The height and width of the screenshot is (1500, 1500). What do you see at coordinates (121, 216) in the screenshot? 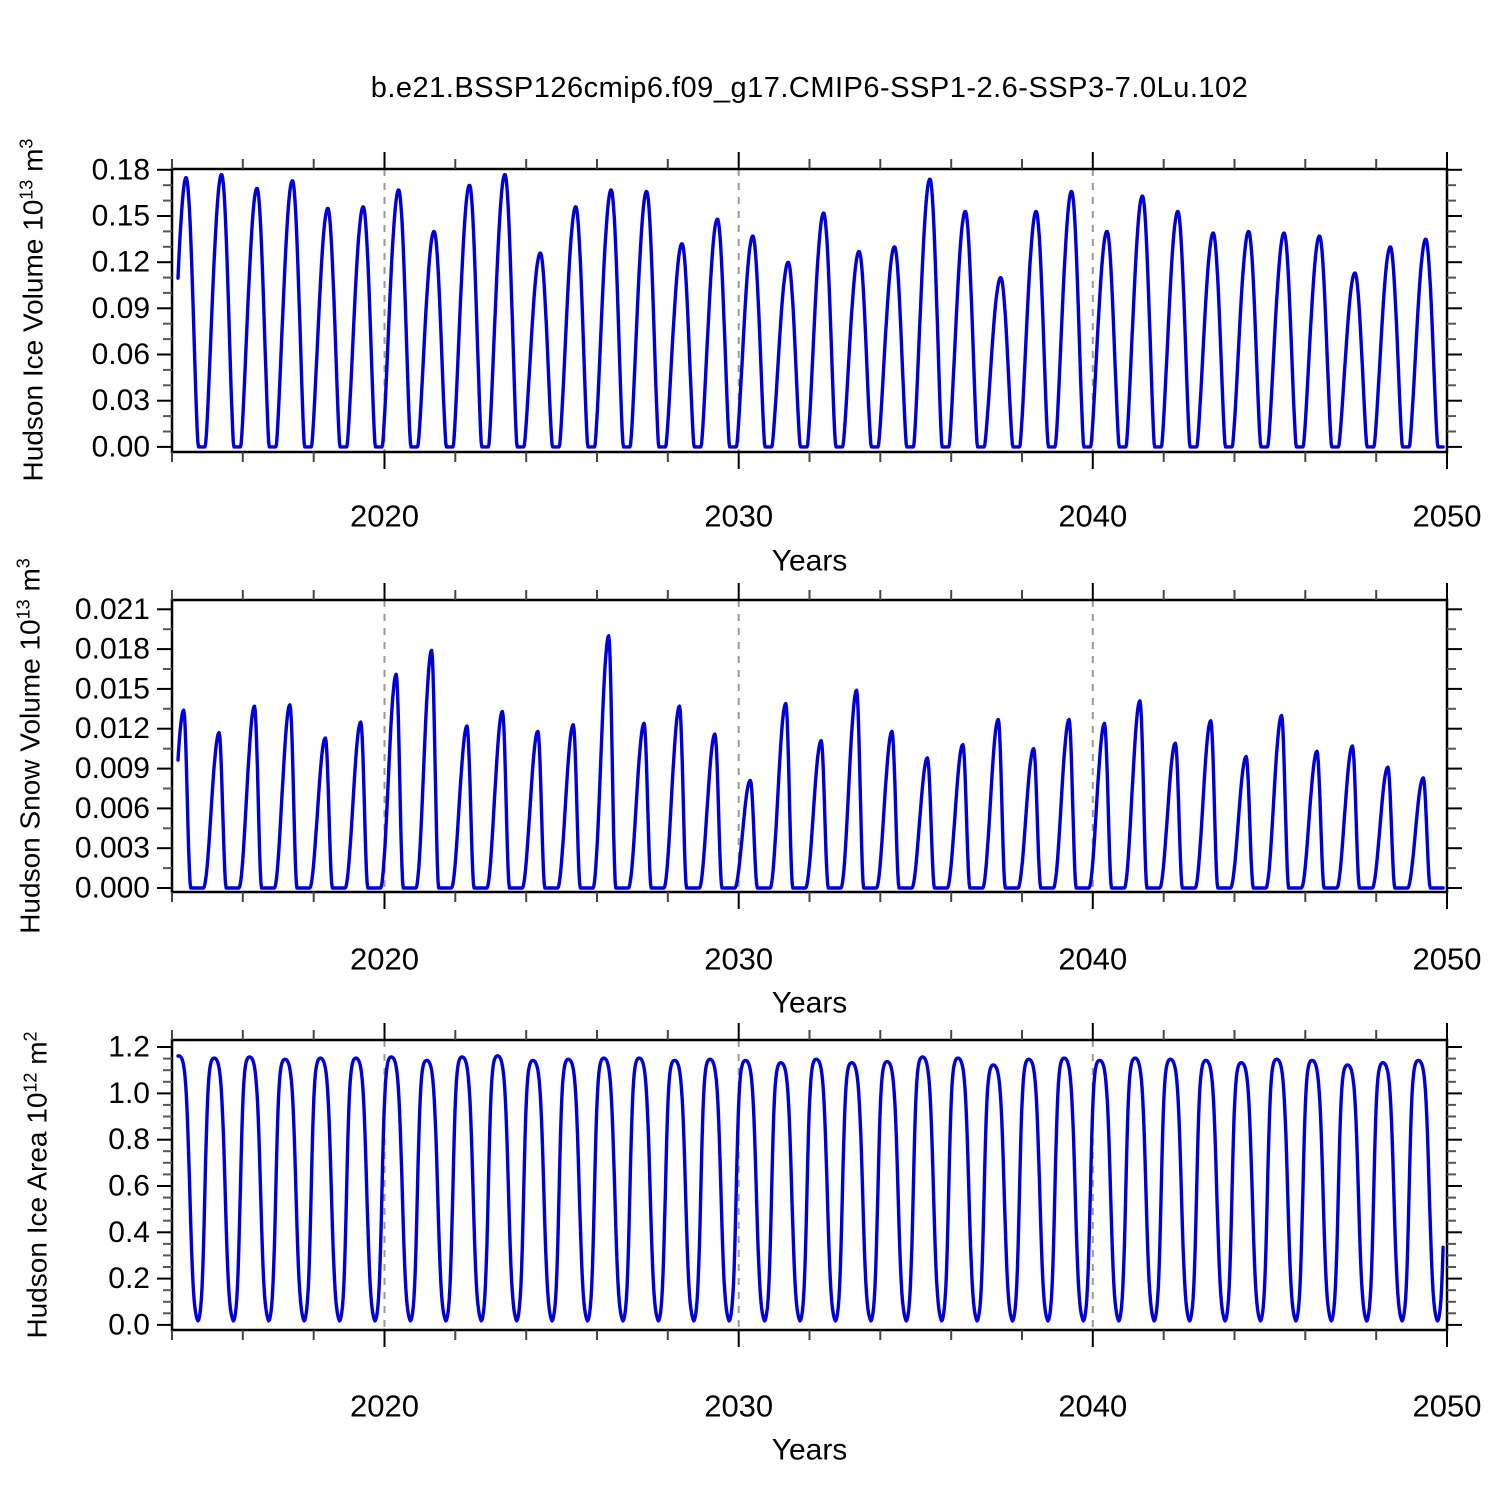
I see `y-tick-label: 0.15` at bounding box center [121, 216].